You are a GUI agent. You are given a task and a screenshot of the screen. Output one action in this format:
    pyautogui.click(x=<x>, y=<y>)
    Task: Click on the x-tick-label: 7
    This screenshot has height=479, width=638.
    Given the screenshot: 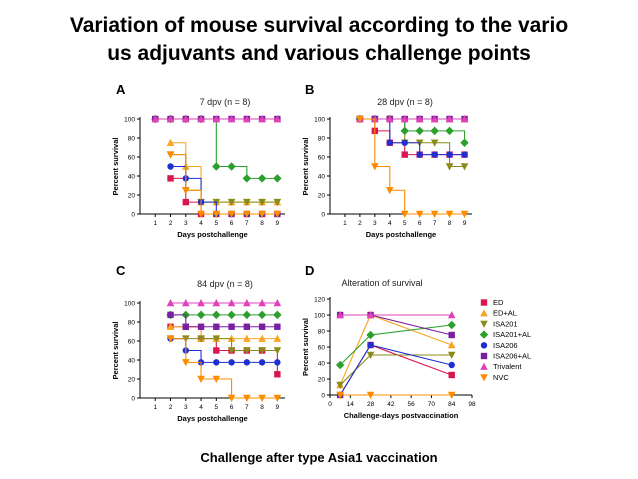 What is the action you would take?
    pyautogui.click(x=435, y=223)
    